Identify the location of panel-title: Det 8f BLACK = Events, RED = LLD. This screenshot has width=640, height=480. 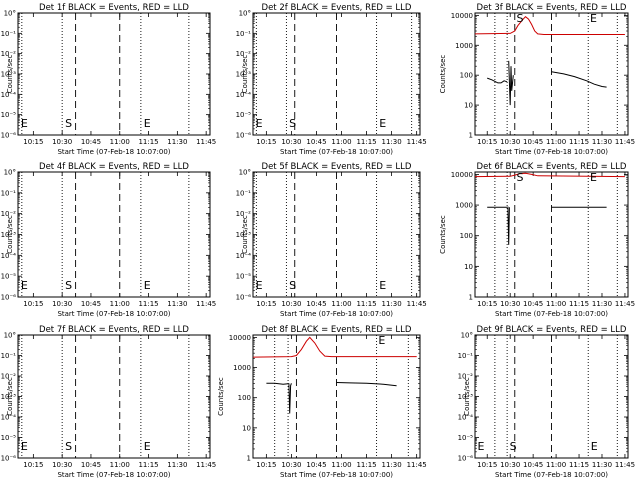
(337, 330).